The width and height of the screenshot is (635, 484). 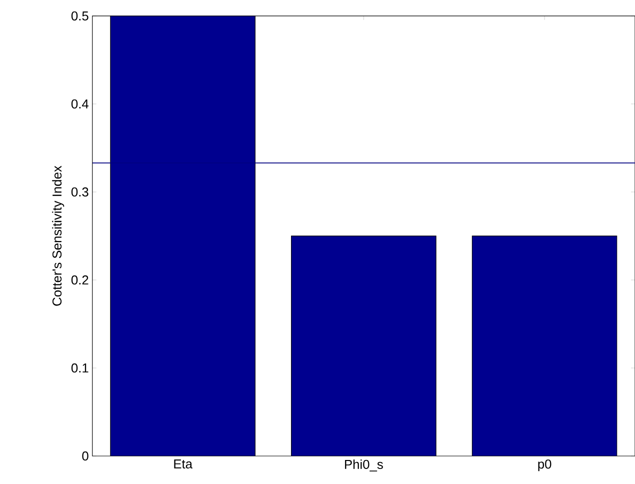 What do you see at coordinates (58, 236) in the screenshot?
I see `y-axis-title: Cotter's Sensitivity Index` at bounding box center [58, 236].